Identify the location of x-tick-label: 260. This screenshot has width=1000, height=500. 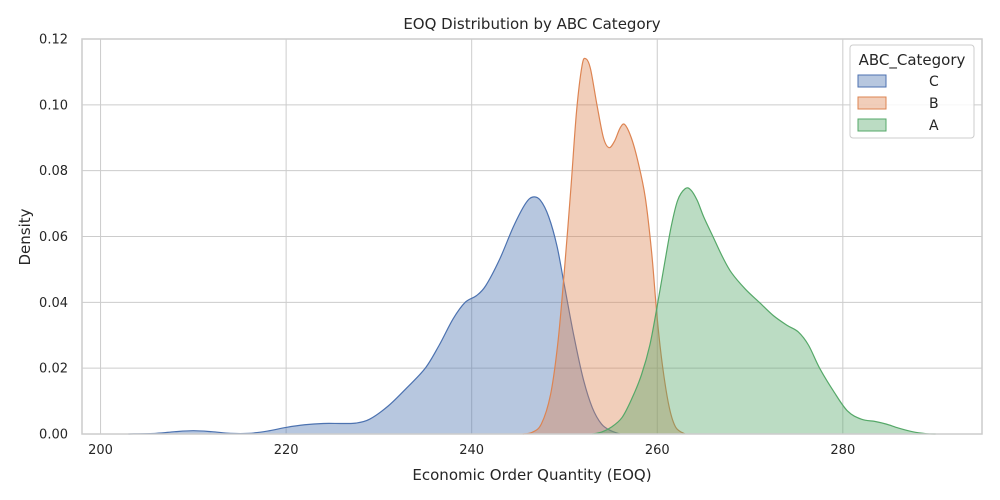
(657, 450).